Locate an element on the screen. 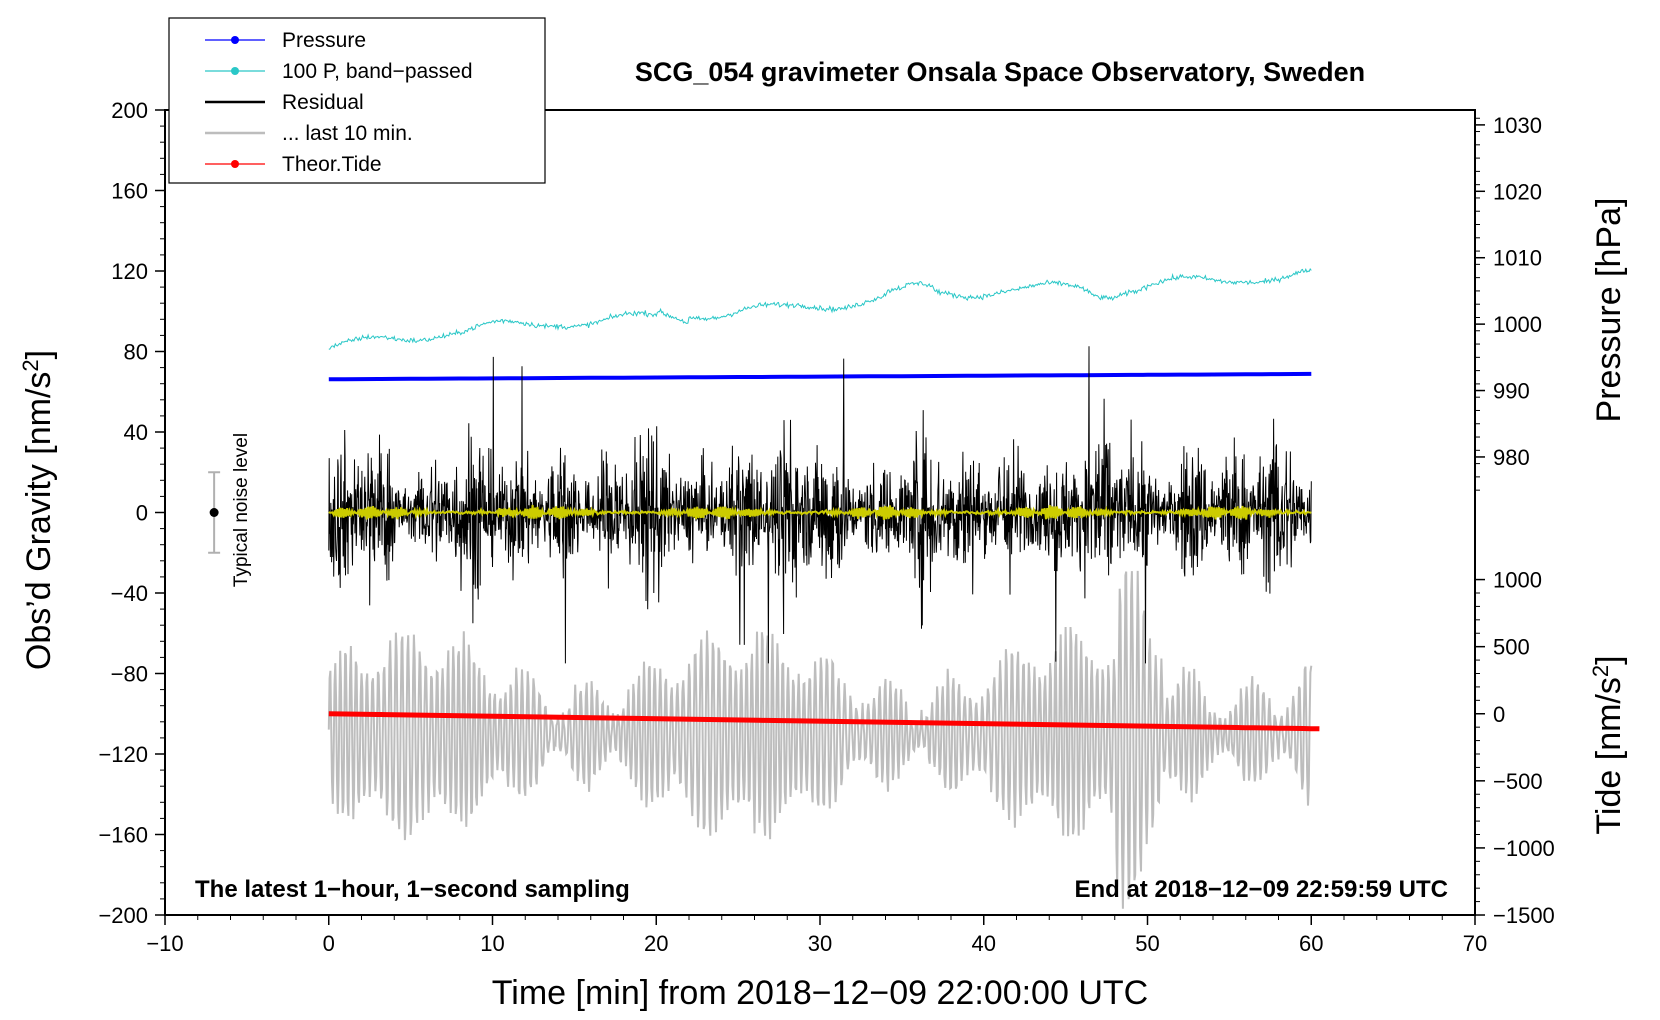 The width and height of the screenshot is (1660, 1020). pressure-tick-label: 1010 is located at coordinates (1517, 258).